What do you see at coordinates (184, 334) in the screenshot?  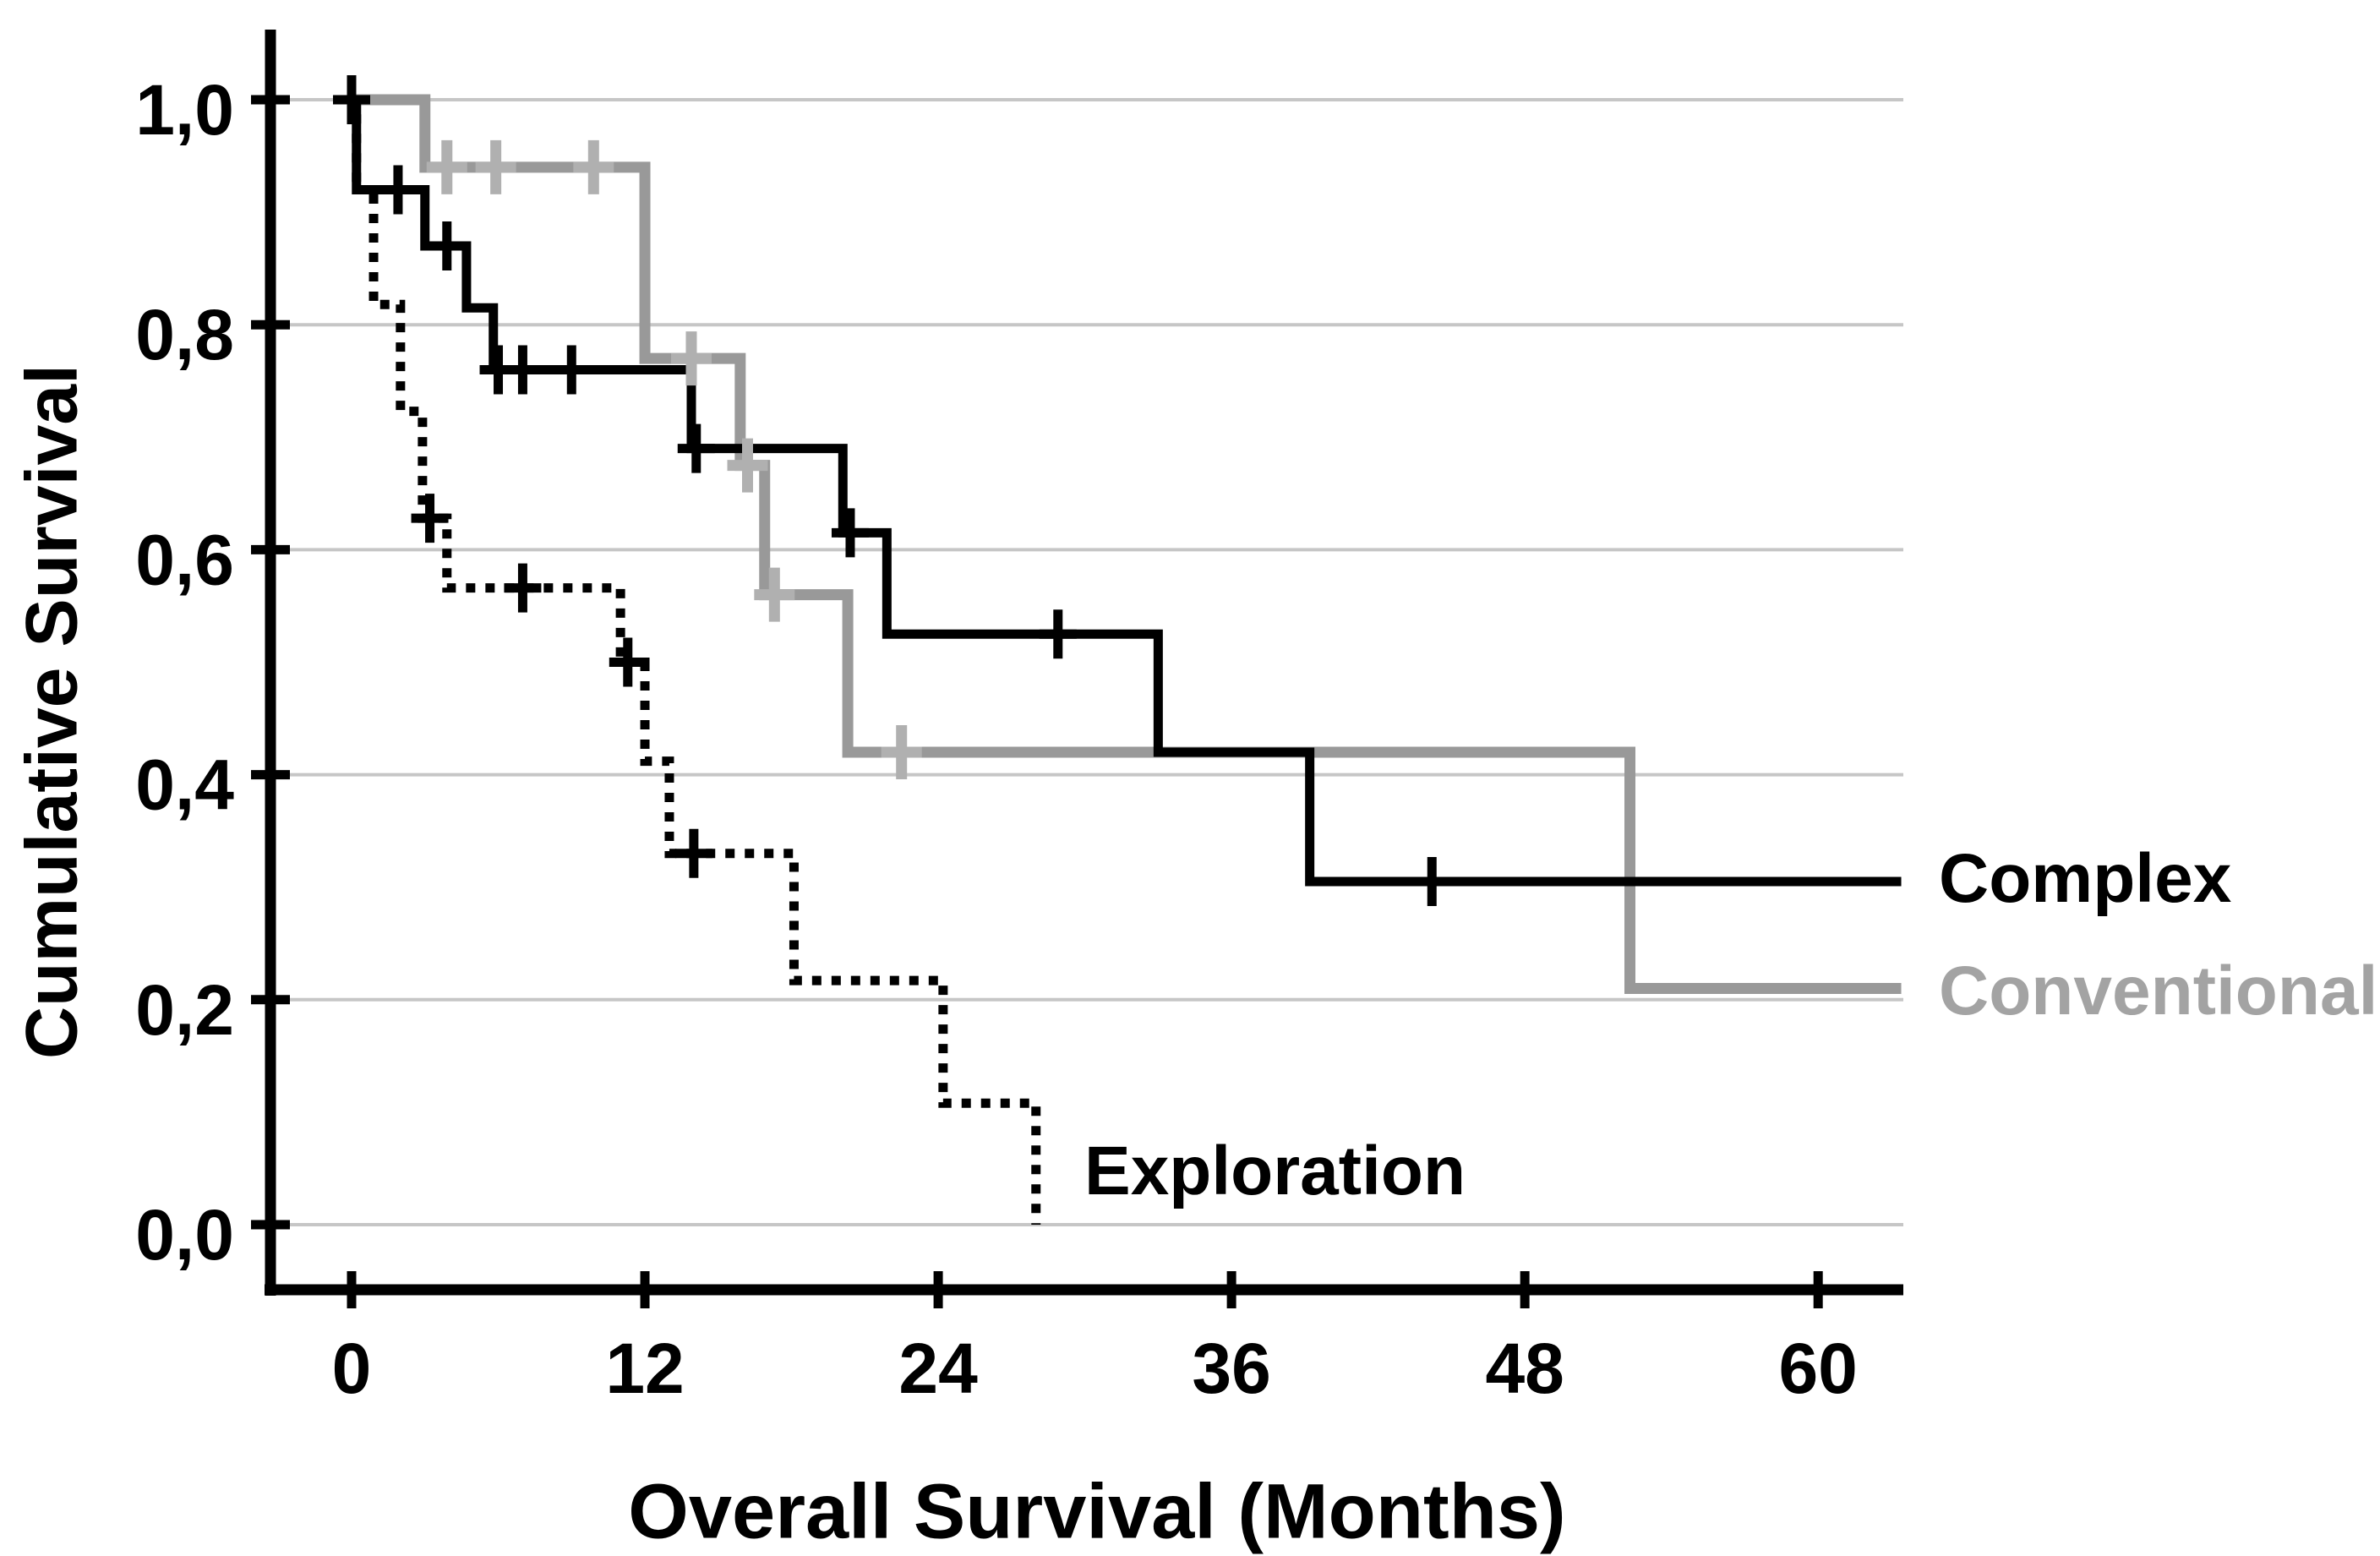 I see `y-tick-label-0,8: 0,8` at bounding box center [184, 334].